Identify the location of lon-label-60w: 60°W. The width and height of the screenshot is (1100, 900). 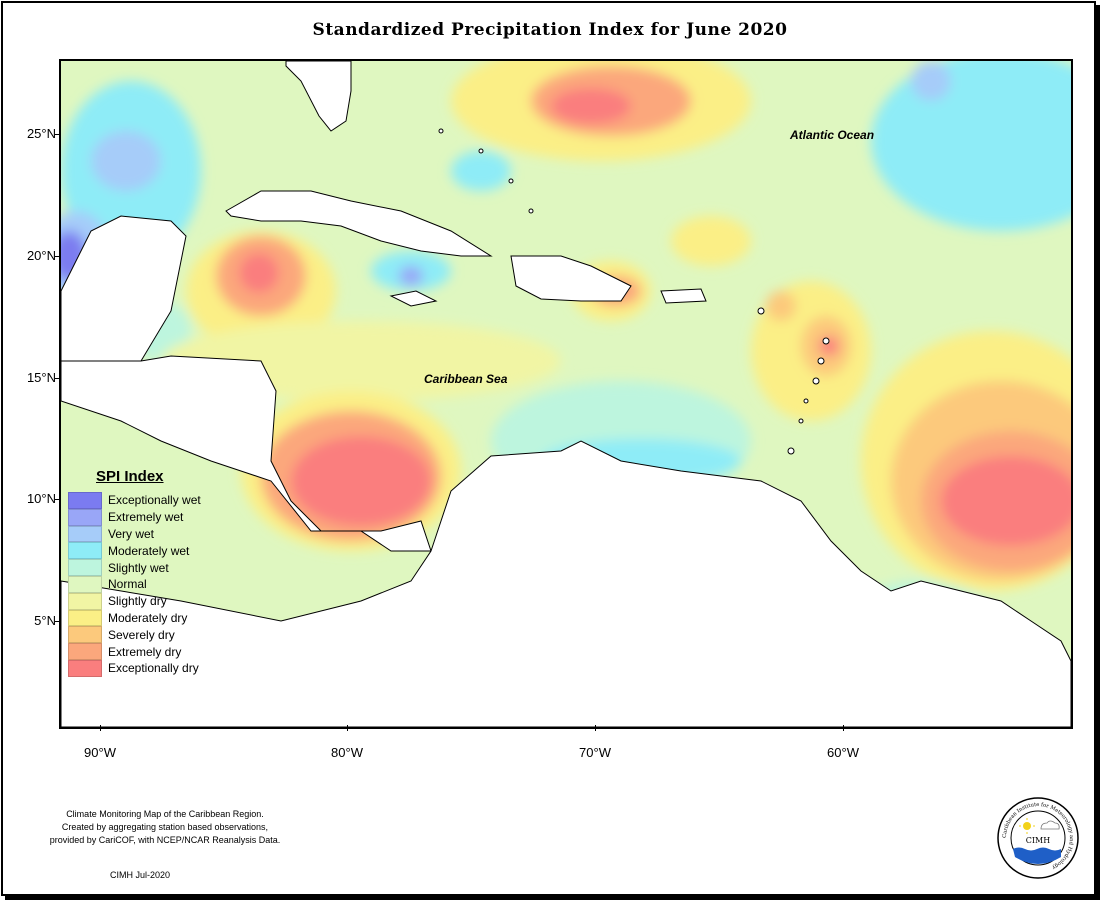
(843, 752).